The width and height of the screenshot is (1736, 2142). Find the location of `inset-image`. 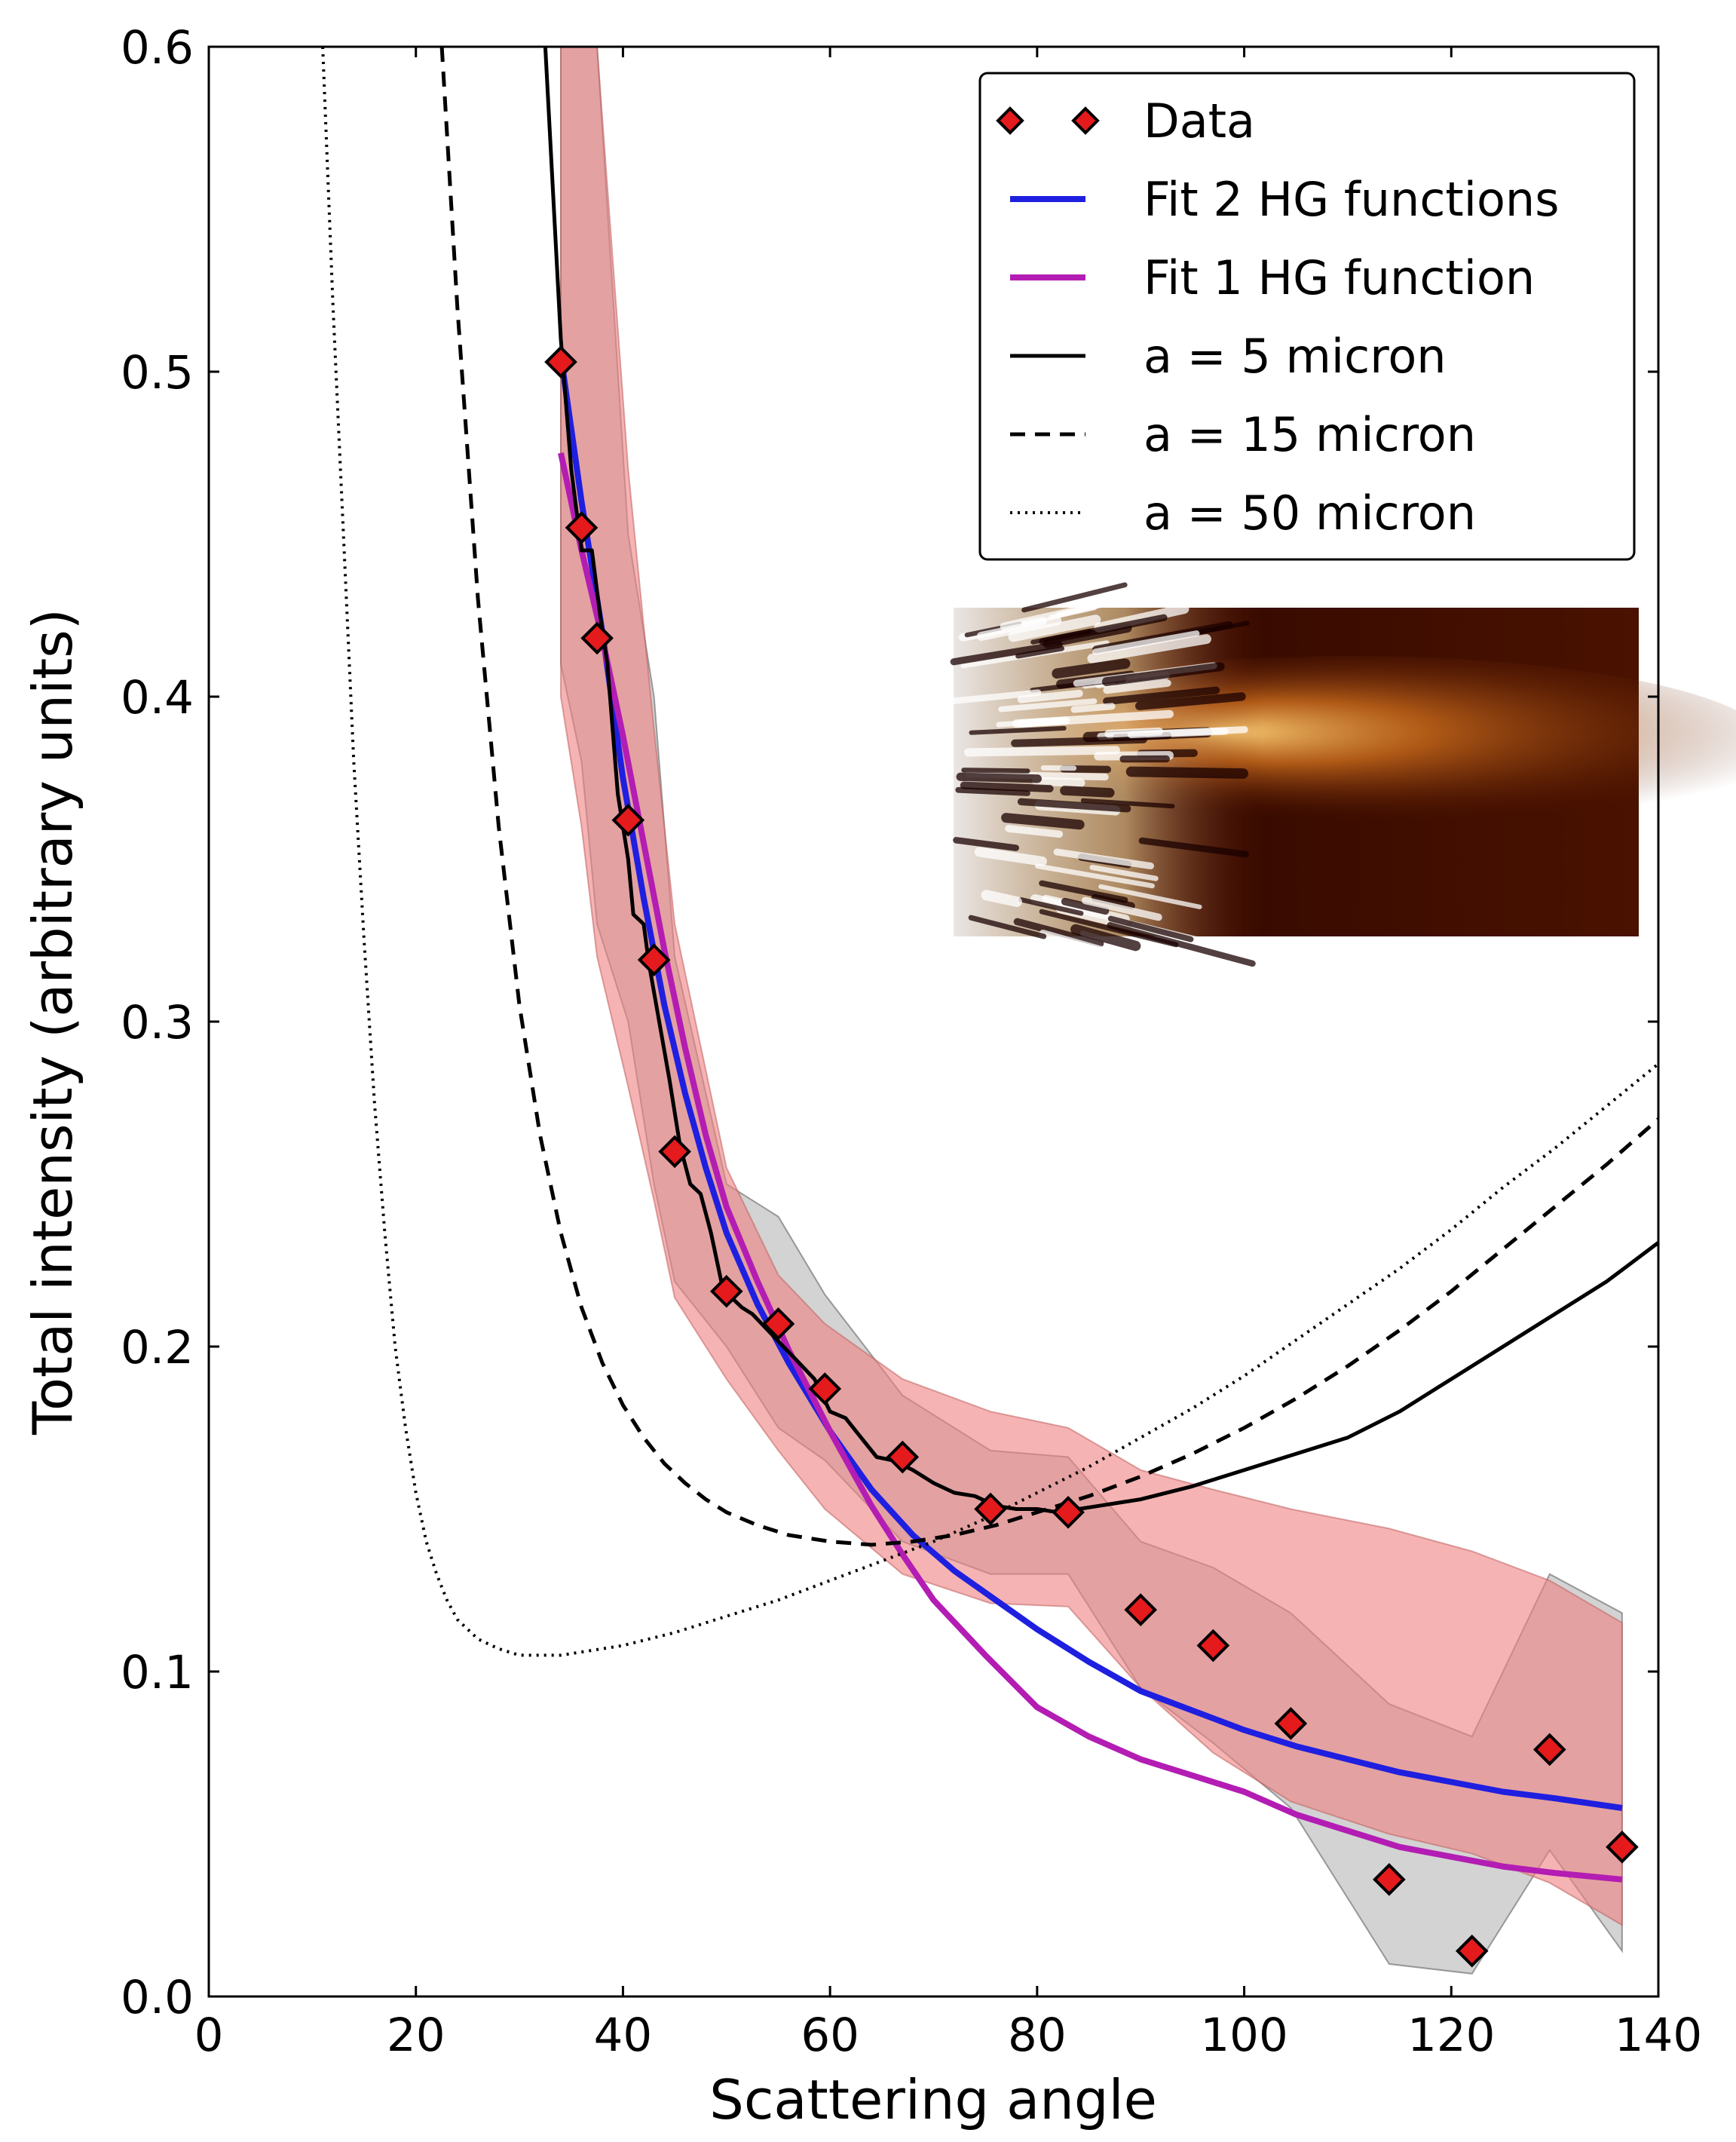

inset-image is located at coordinates (1331, 778).